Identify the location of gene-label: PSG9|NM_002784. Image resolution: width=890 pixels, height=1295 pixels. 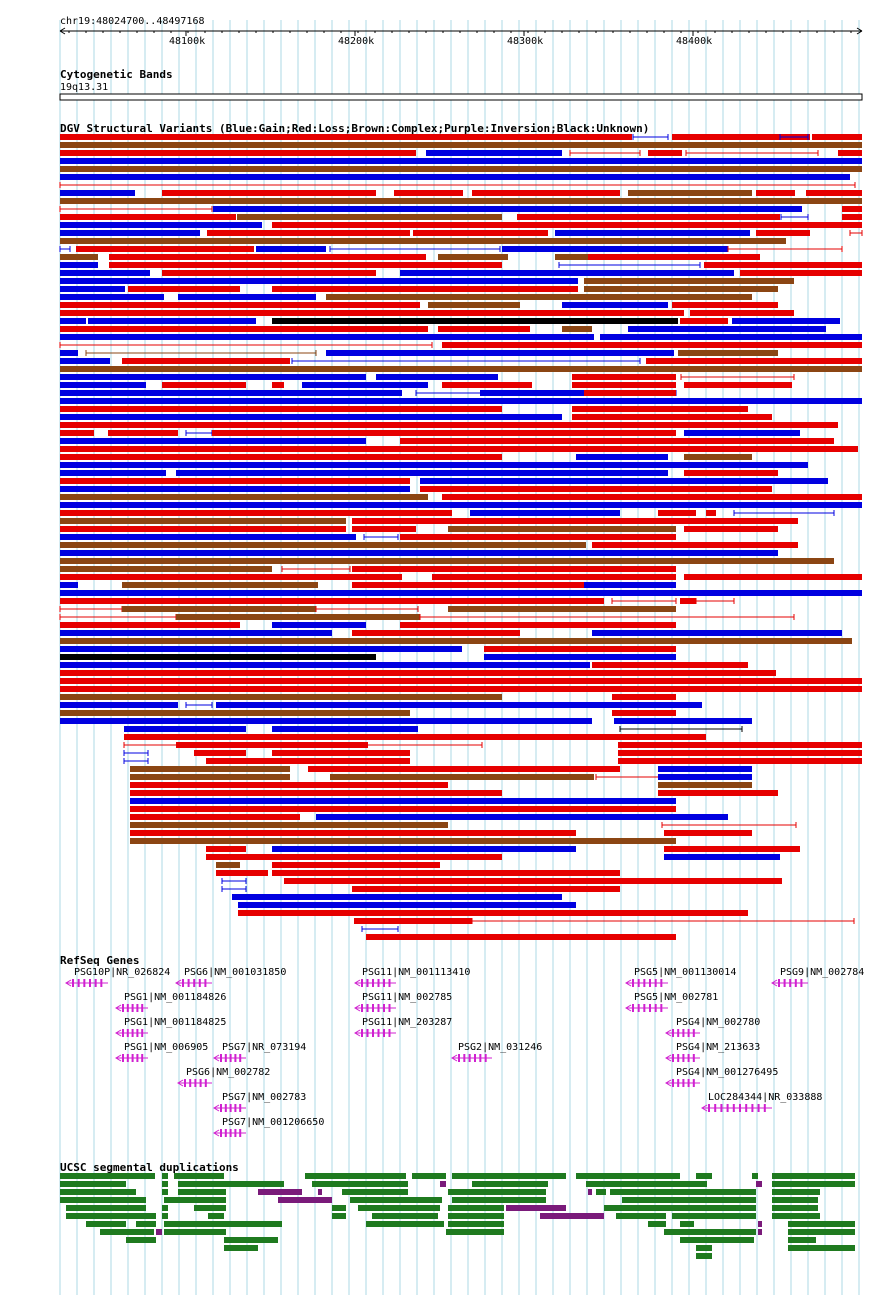
(822, 972).